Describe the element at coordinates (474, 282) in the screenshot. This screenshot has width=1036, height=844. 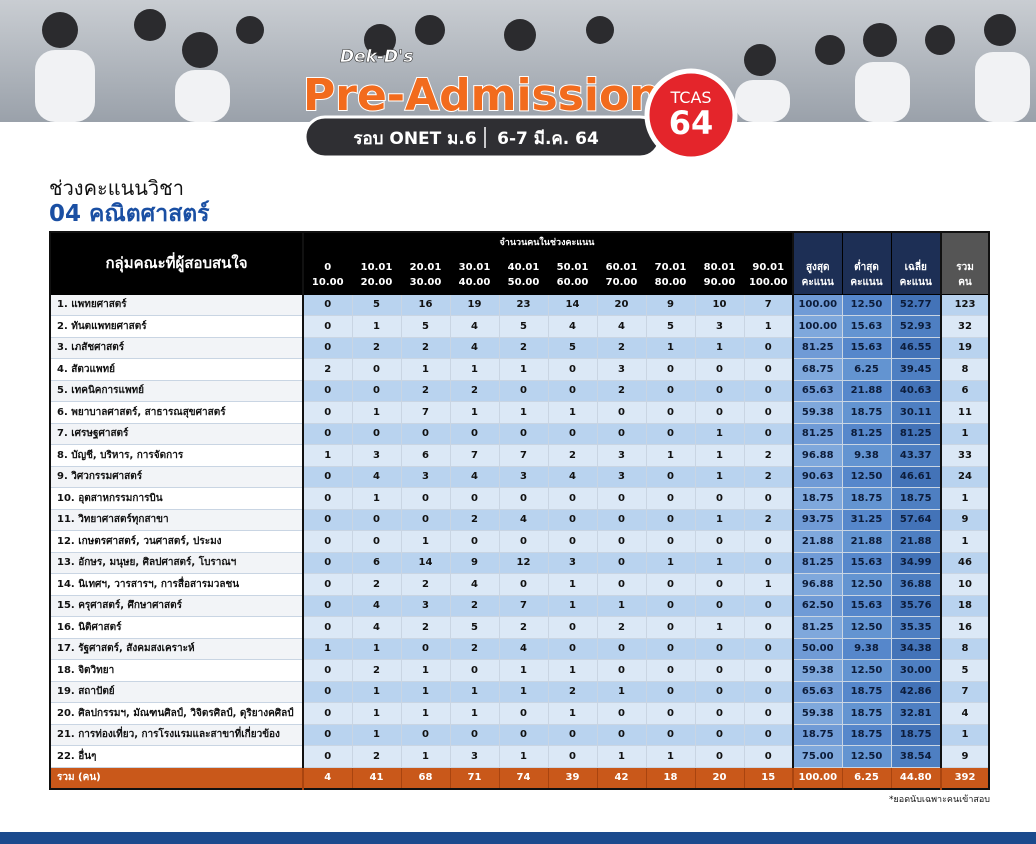
I see `range-header-line: 40.00` at that location.